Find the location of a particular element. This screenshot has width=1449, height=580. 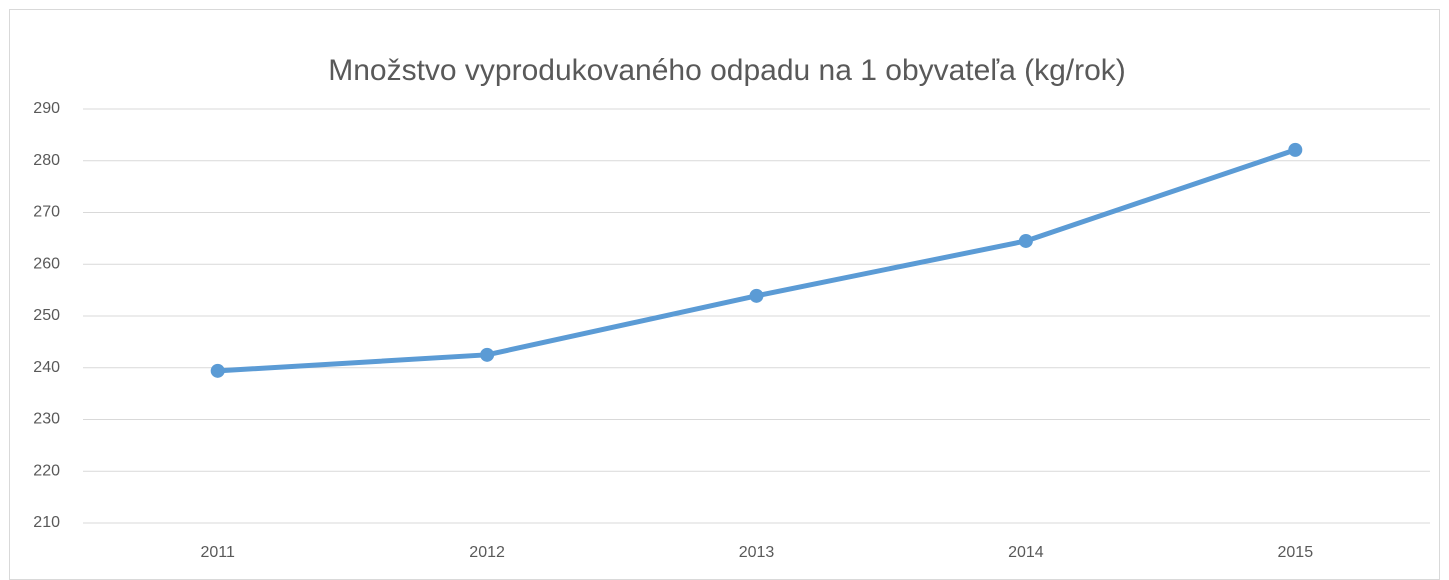

y-tick-label: 280 is located at coordinates (46, 160).